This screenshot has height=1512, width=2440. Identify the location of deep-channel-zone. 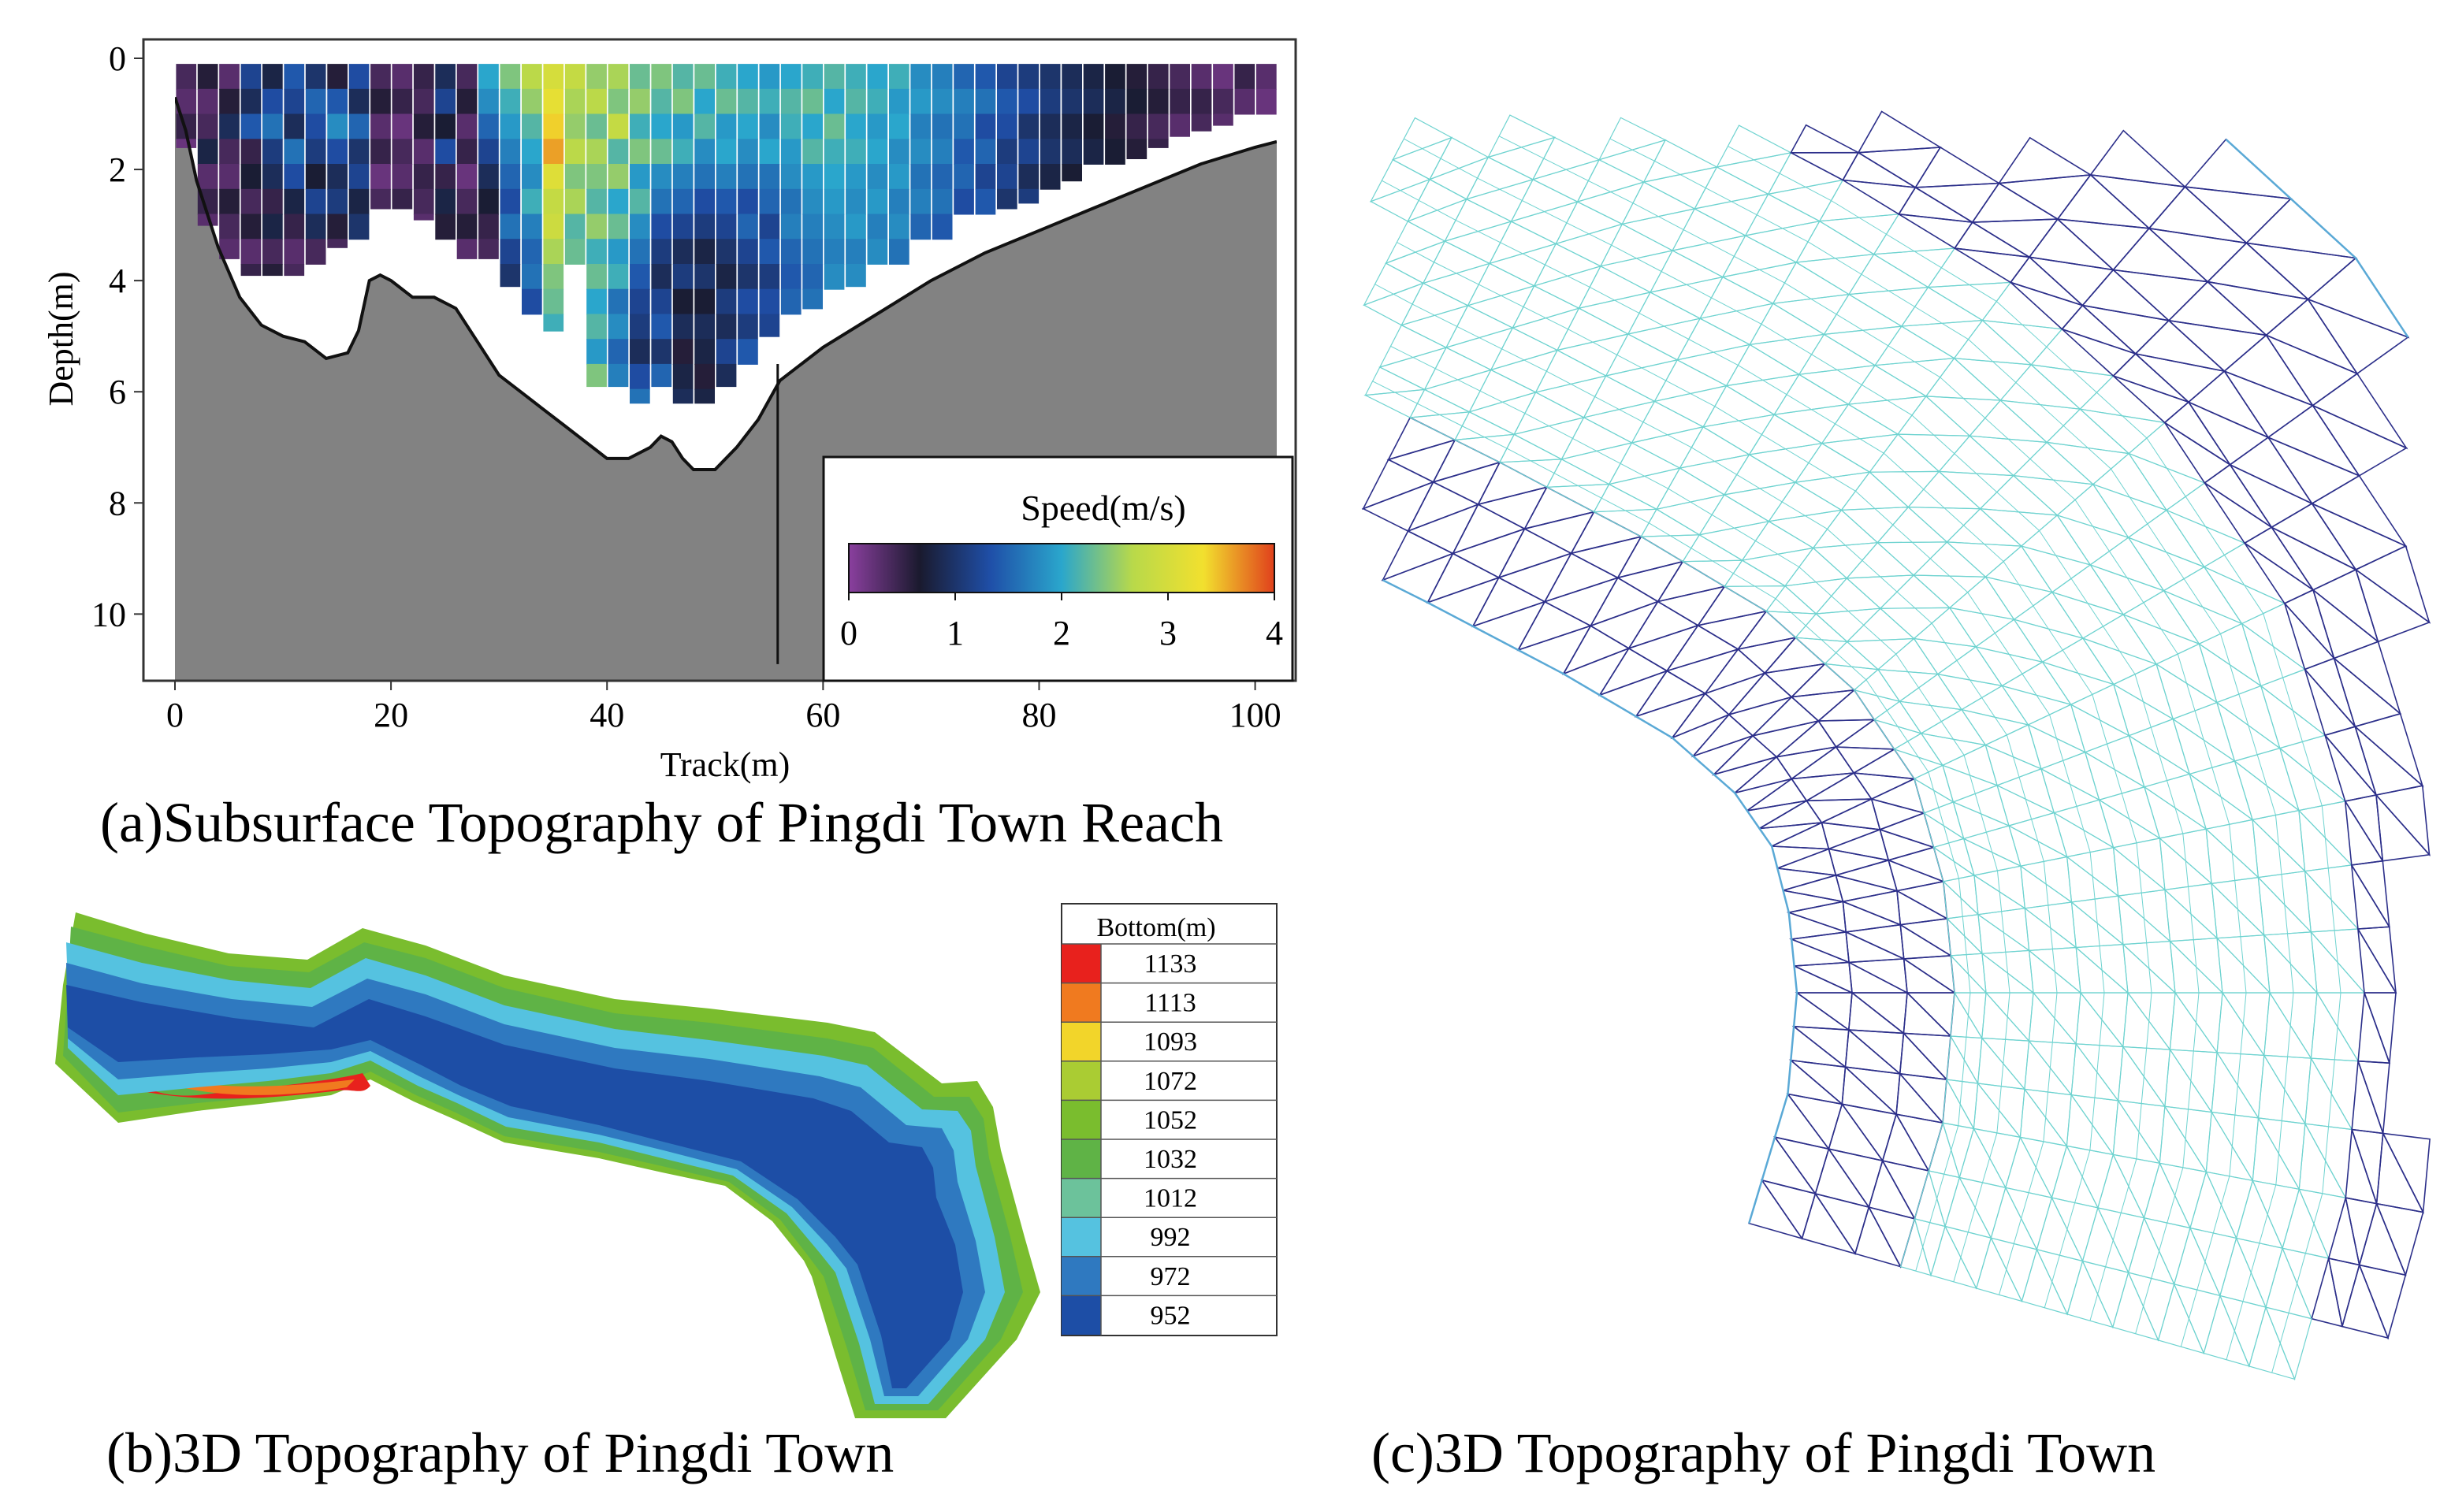
(514, 1186).